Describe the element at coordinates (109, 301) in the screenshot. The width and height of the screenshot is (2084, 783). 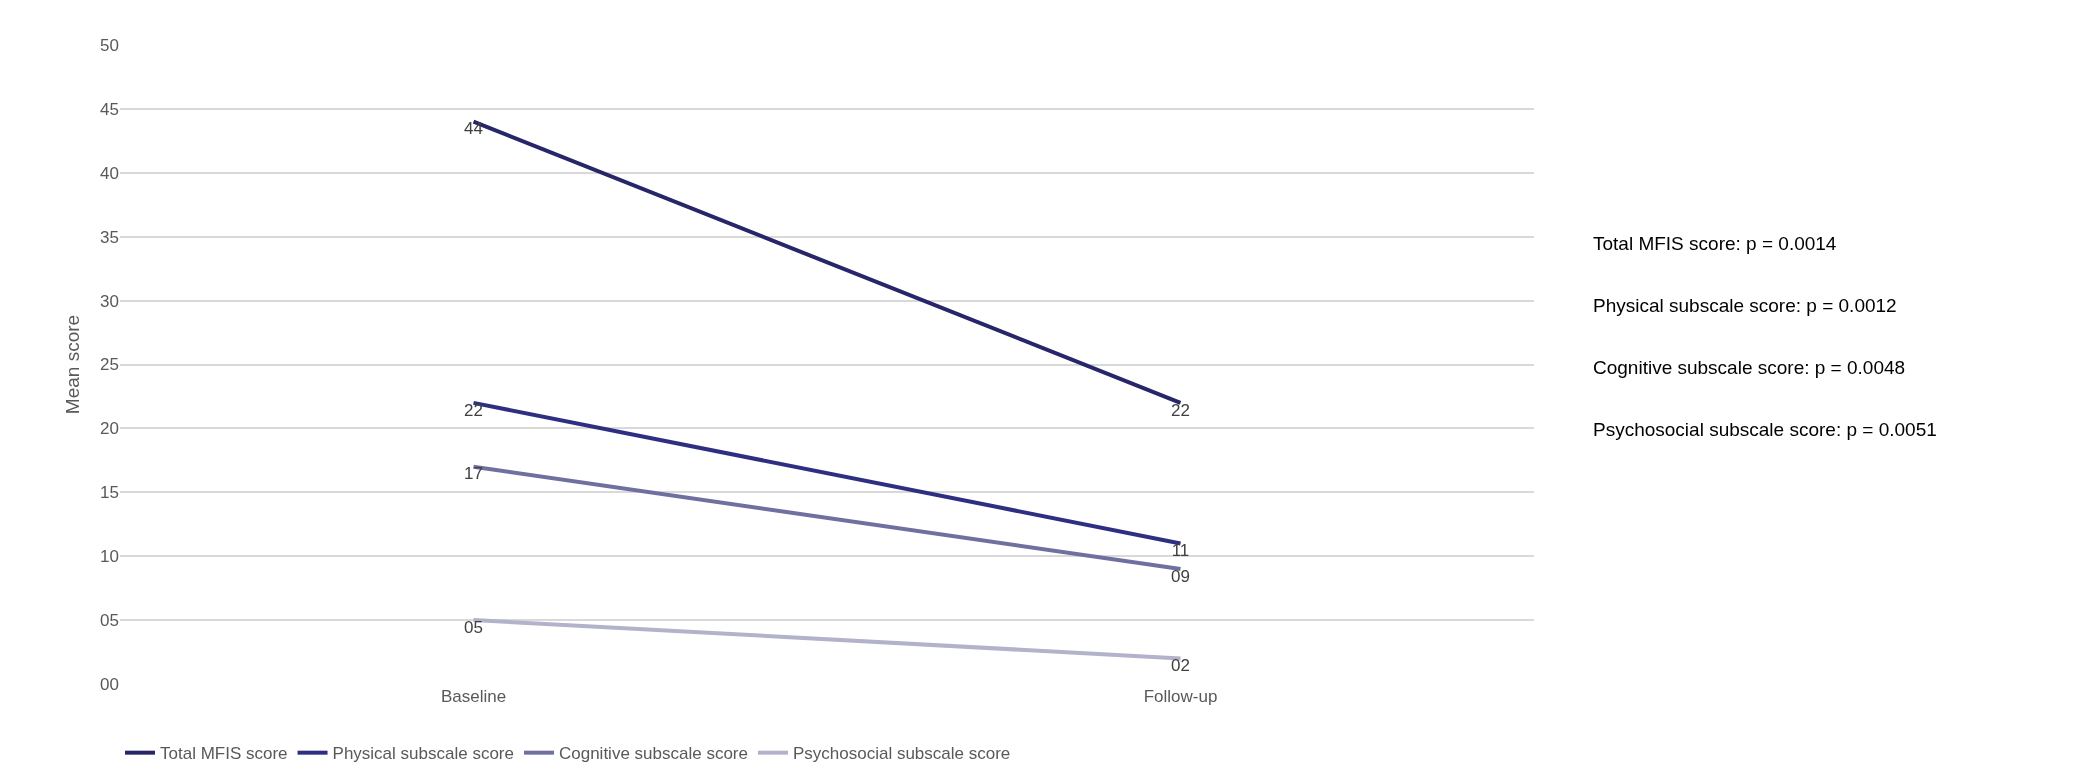
I see `y-tick-label: 30` at that location.